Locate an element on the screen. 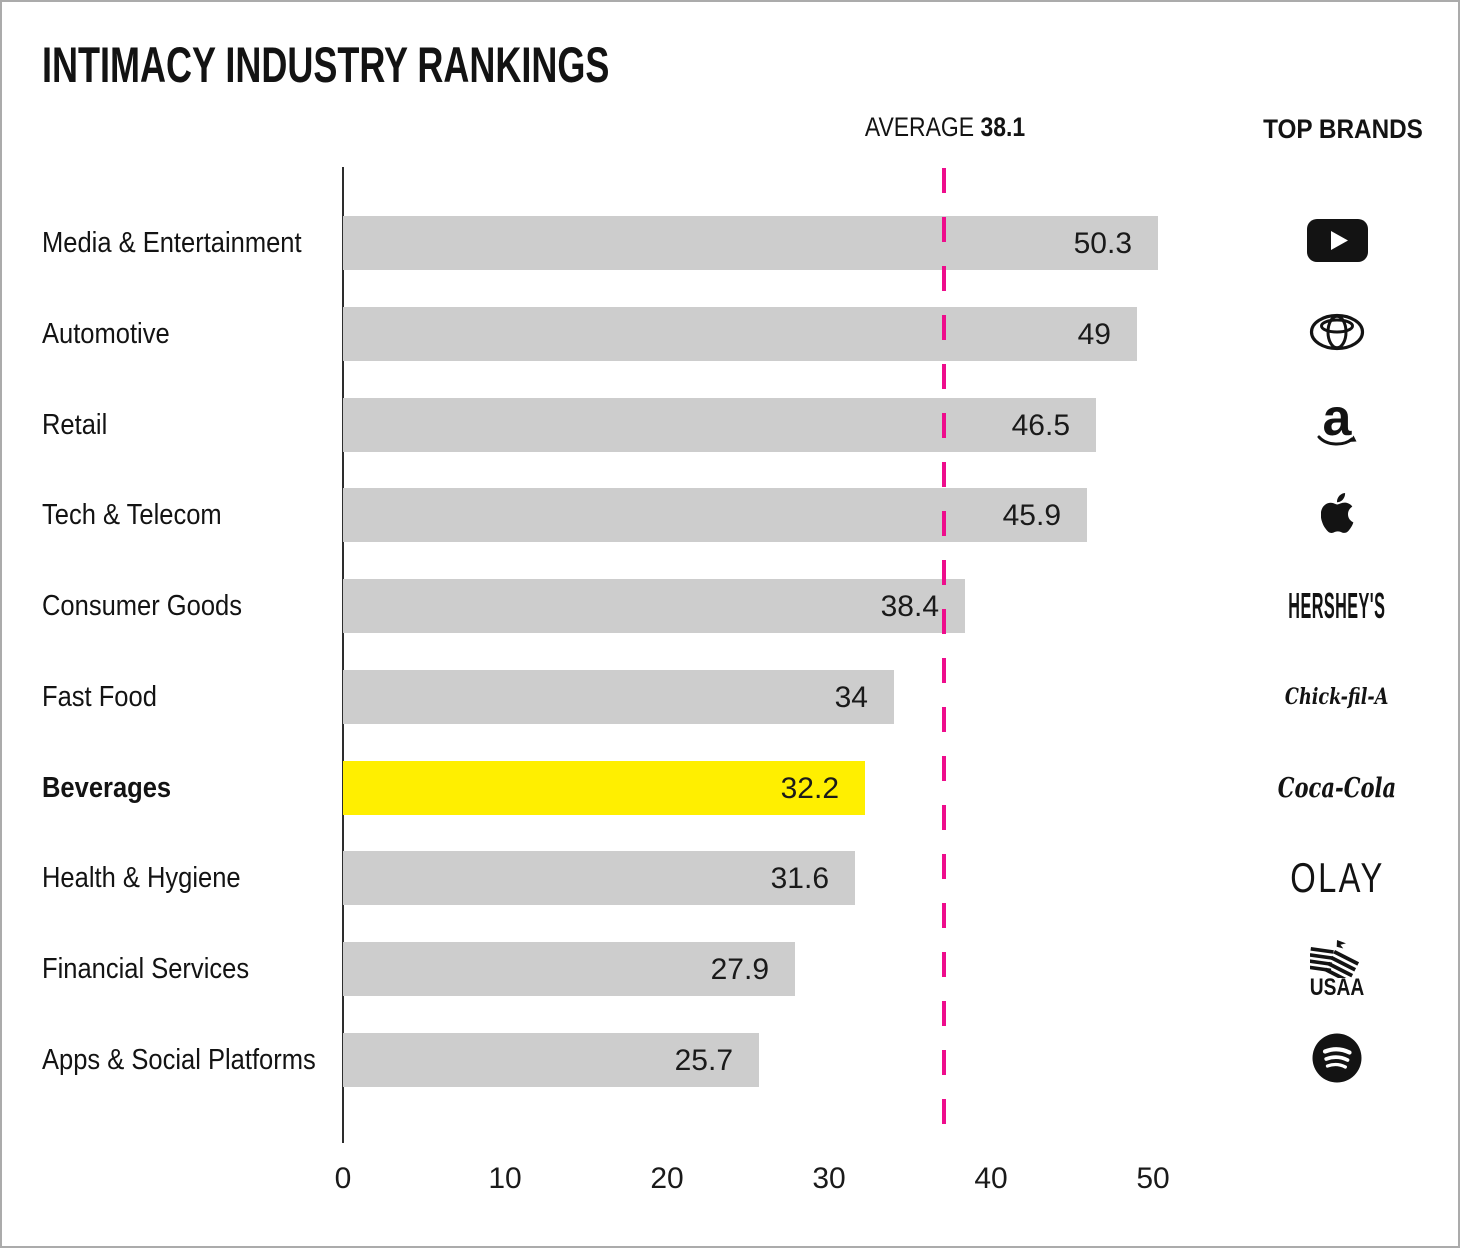 The width and height of the screenshot is (1460, 1248). category-label: Media & Entertainment is located at coordinates (172, 243).